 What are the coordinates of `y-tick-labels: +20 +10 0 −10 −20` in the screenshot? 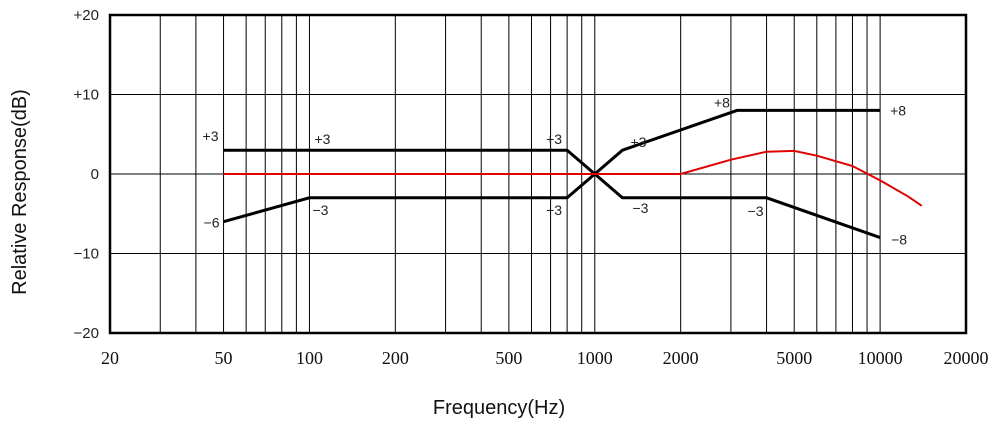 It's located at (86, 174).